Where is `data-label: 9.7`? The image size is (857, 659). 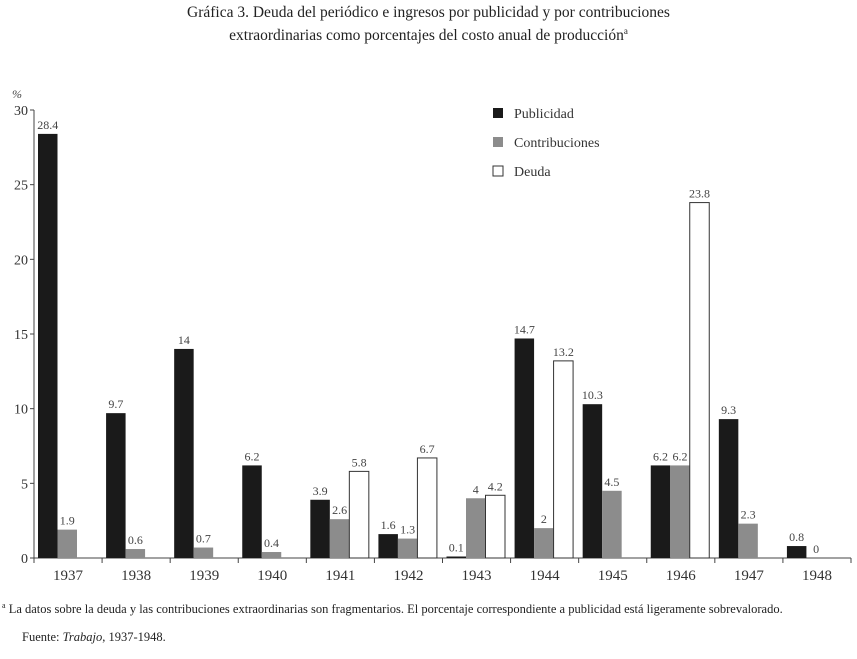
data-label: 9.7 is located at coordinates (115, 404).